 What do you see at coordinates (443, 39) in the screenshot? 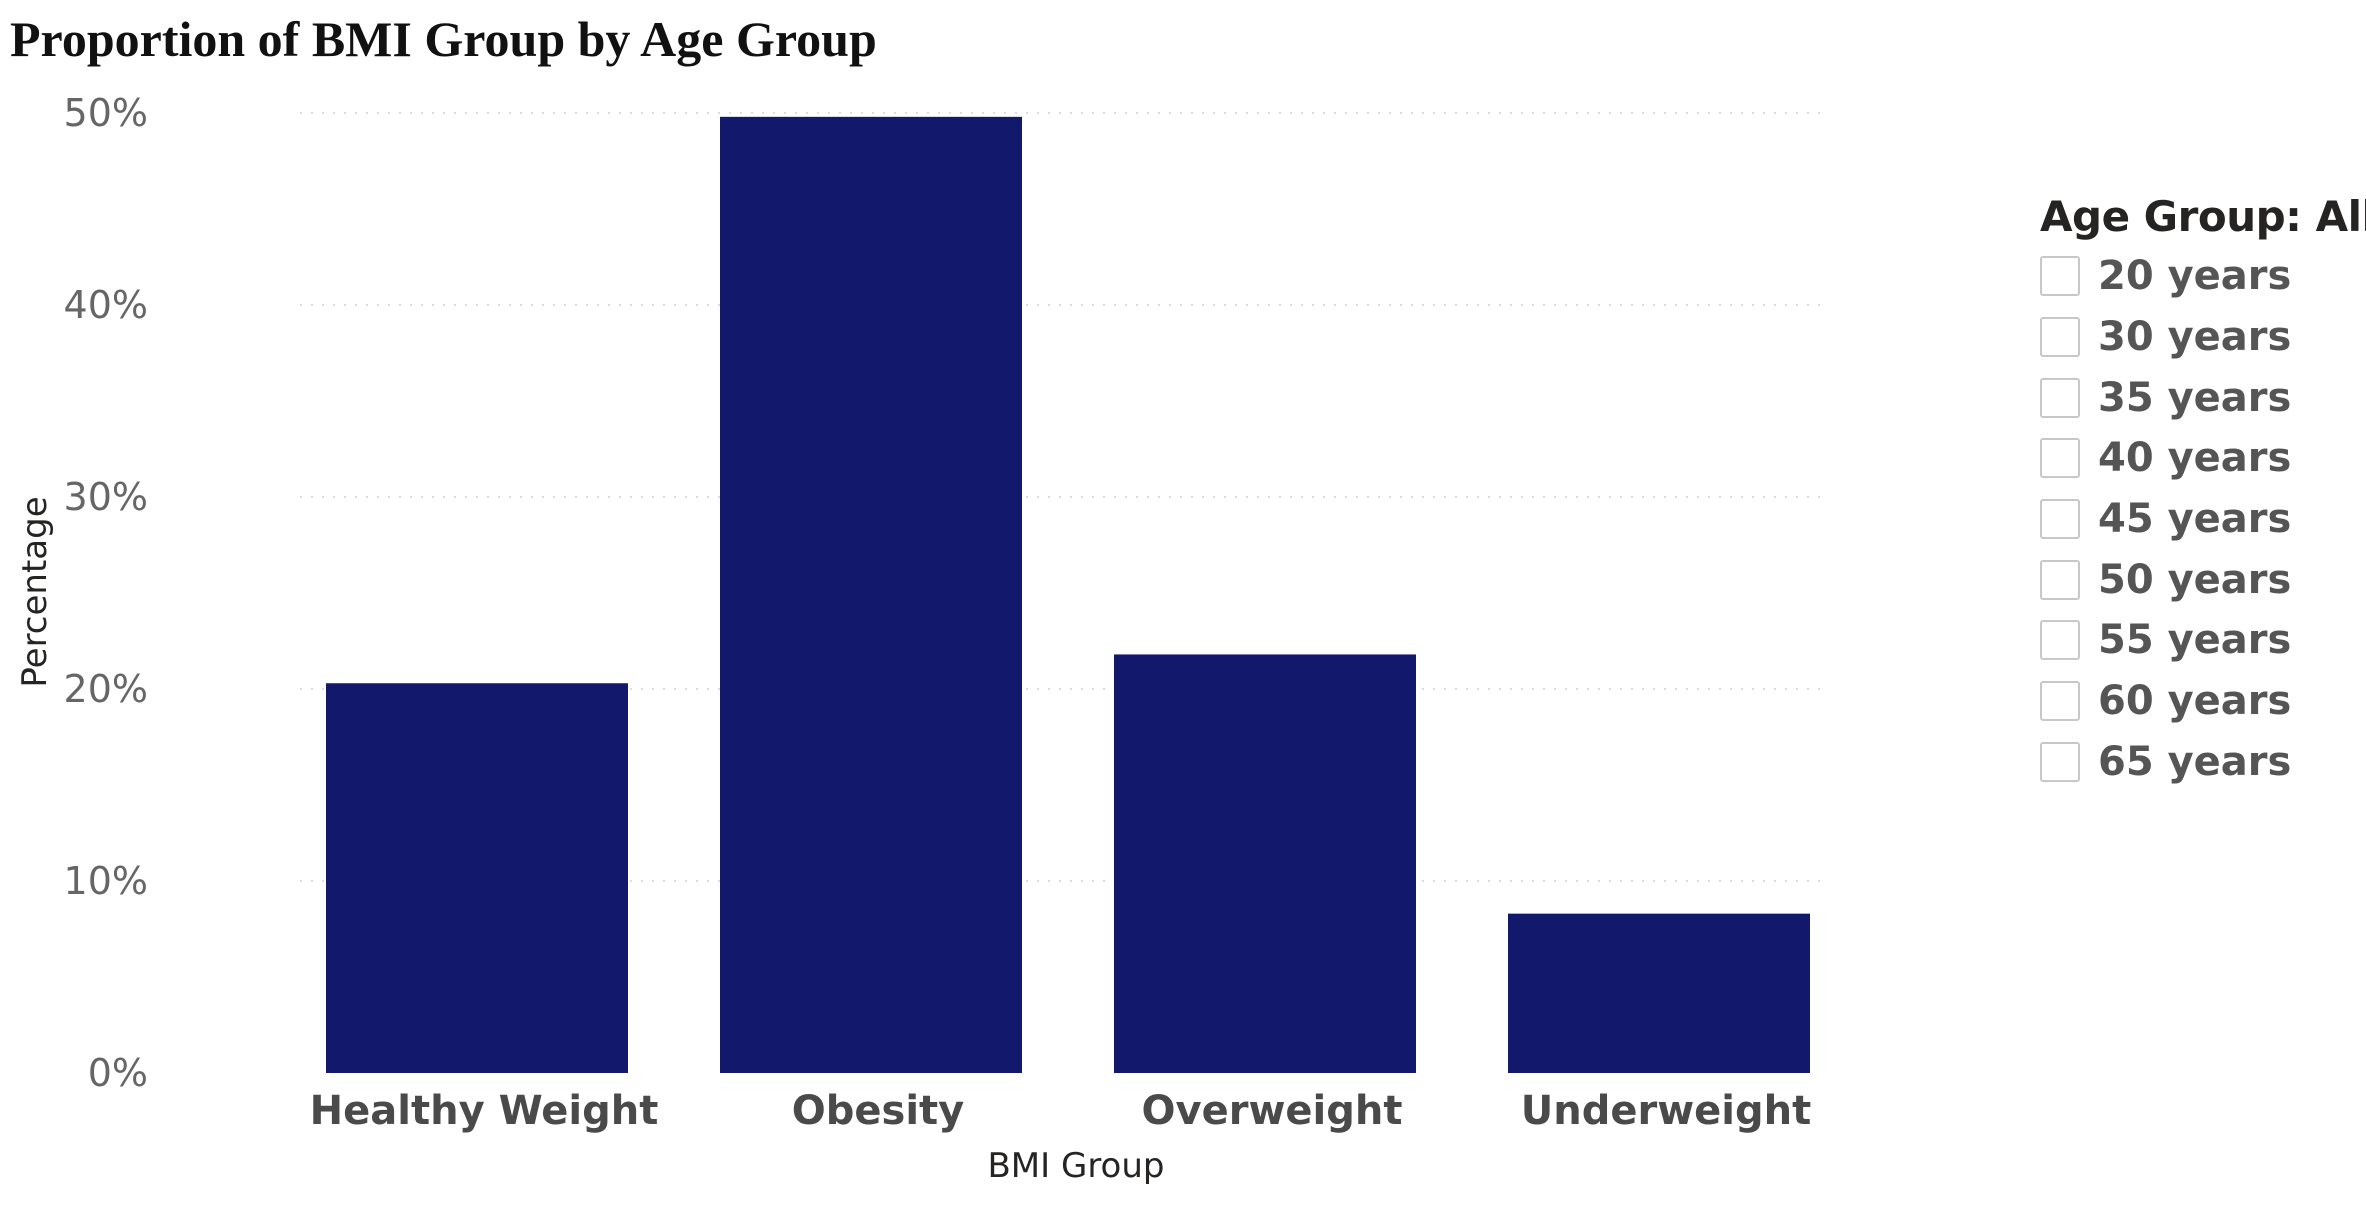
I see `chart-title: Proportion of BMI Group by Age Group` at bounding box center [443, 39].